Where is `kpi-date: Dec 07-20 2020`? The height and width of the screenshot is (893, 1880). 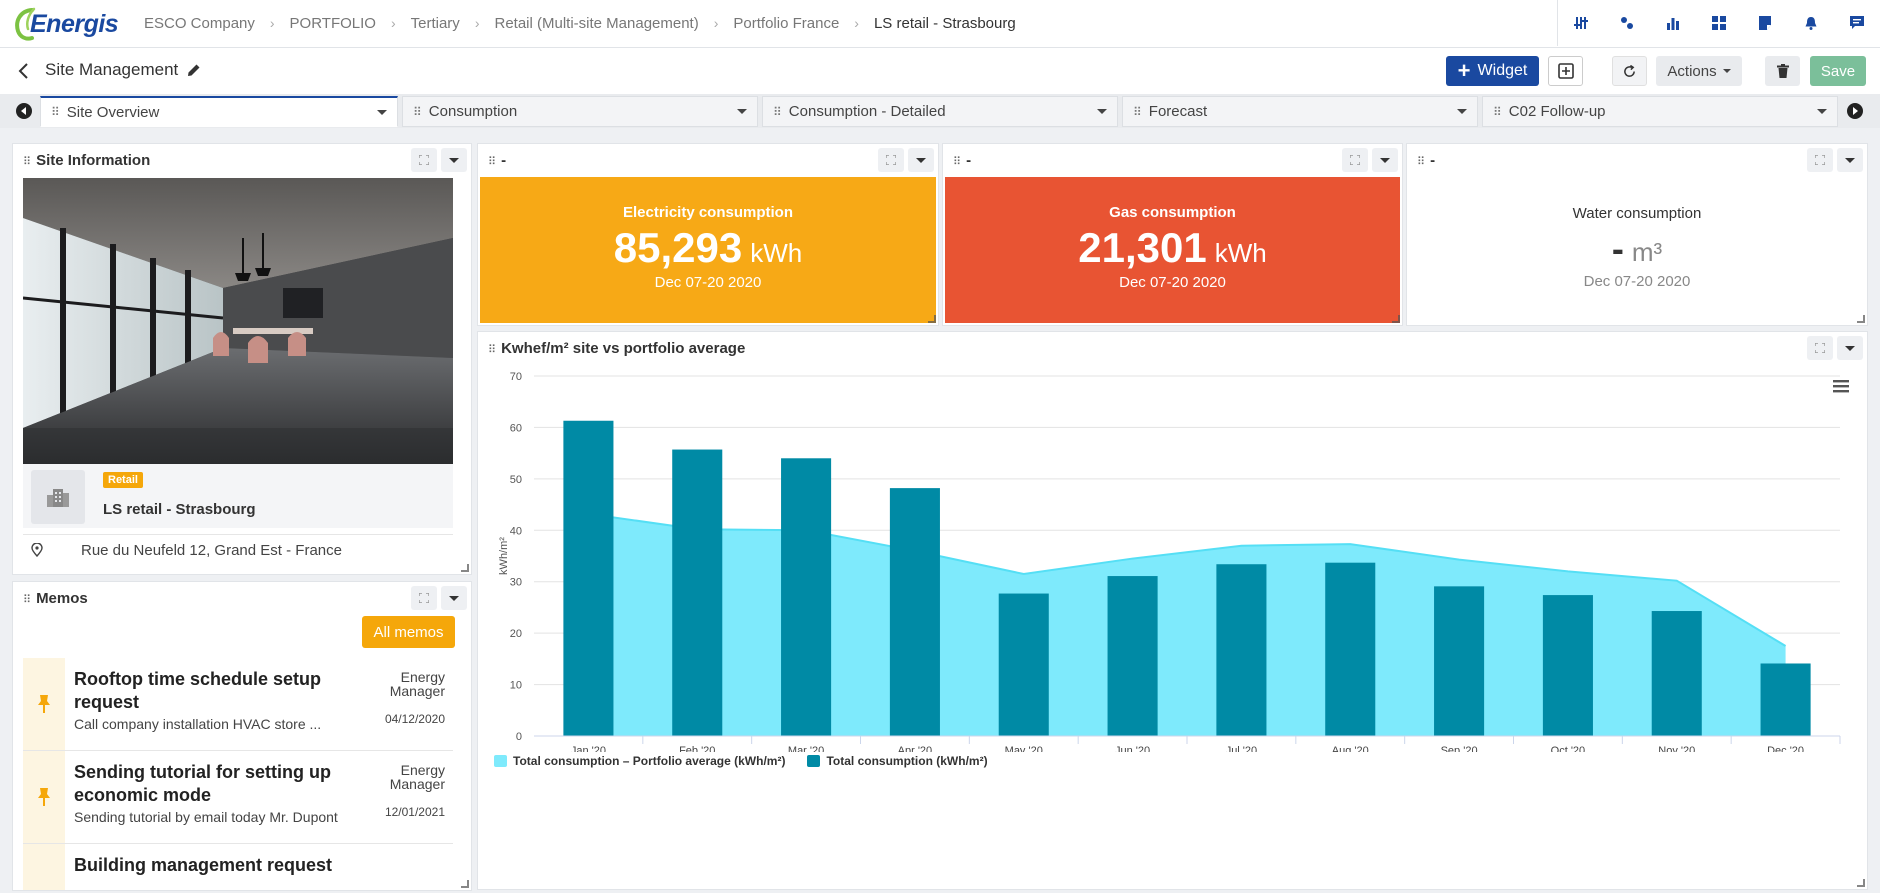
kpi-date: Dec 07-20 2020 is located at coordinates (1172, 282).